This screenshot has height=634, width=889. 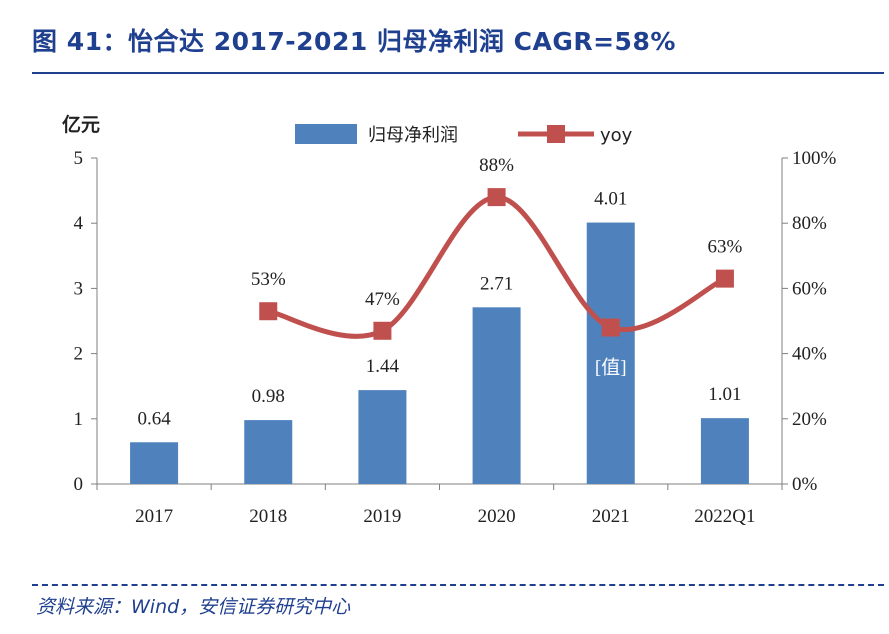 What do you see at coordinates (354, 41) in the screenshot?
I see `chart-title: 图 41：怡合达 2017-2021 归母净利润 CAGR=58%` at bounding box center [354, 41].